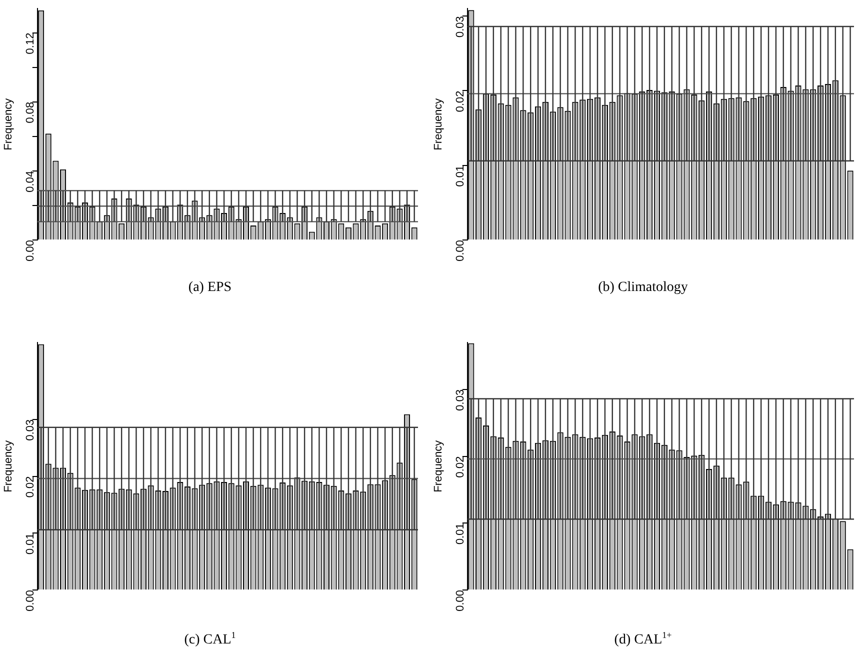 The image size is (856, 668). I want to click on text: (d) CAL$^{1+}$, so click(643, 639).